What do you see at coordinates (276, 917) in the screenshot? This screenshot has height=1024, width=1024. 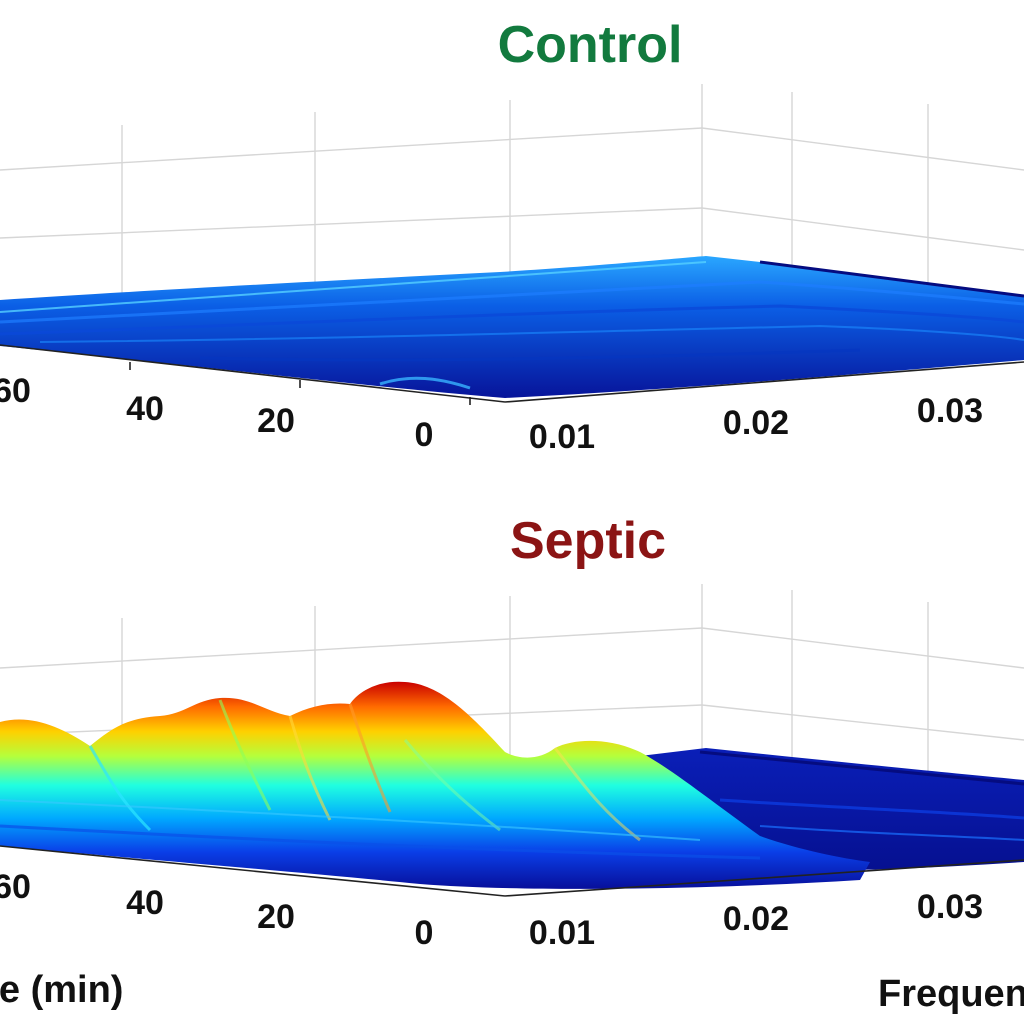 I see `septic-time-tick: 20` at bounding box center [276, 917].